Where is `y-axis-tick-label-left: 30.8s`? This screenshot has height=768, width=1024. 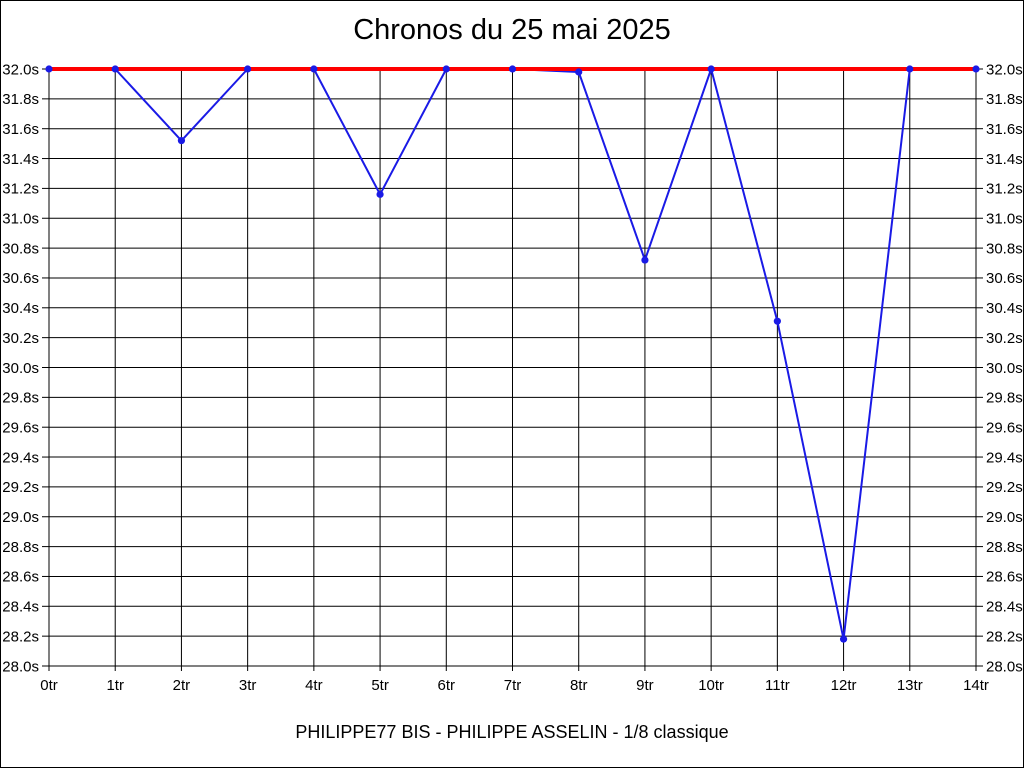 y-axis-tick-label-left: 30.8s is located at coordinates (20, 248).